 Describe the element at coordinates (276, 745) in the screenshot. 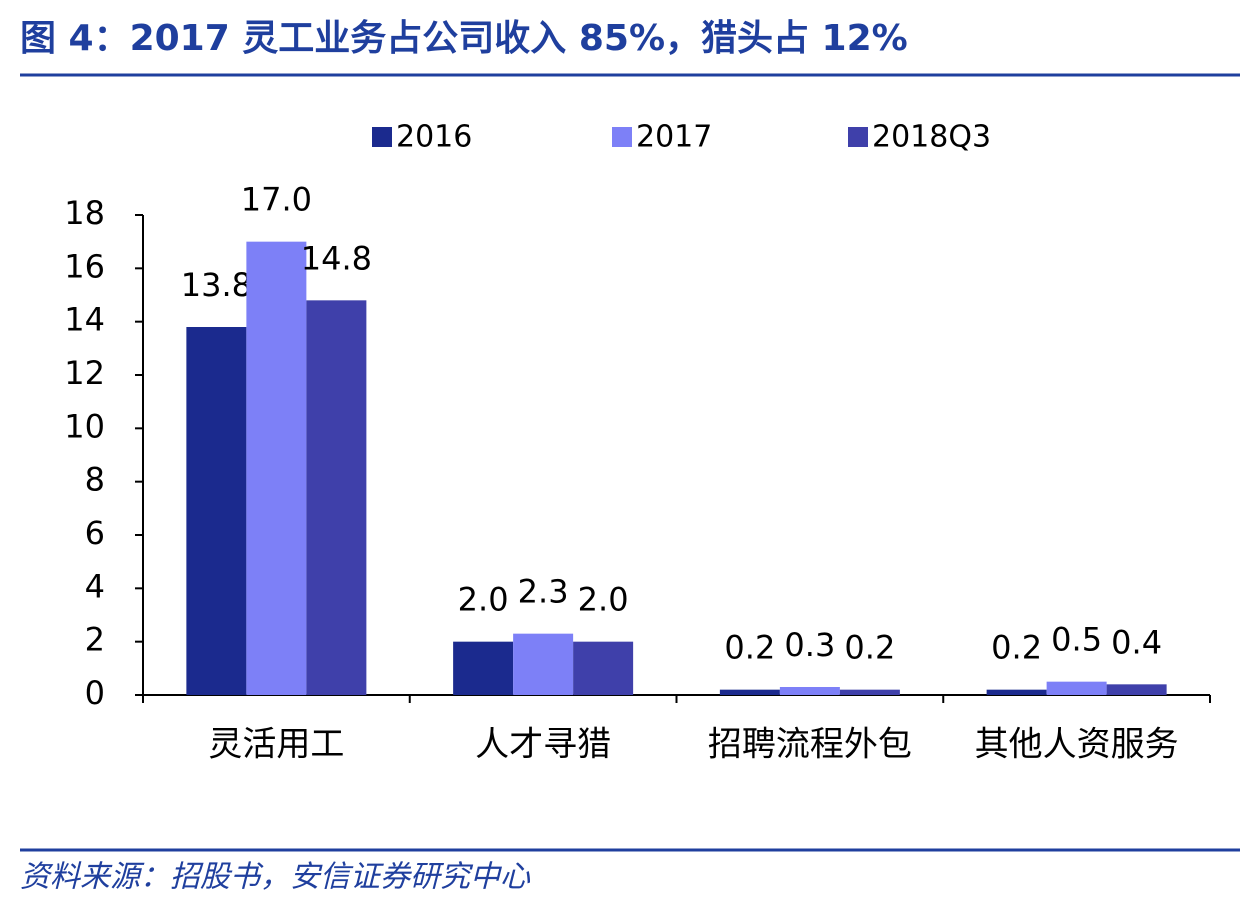

I see `x-tick-label: 灵活用工` at that location.